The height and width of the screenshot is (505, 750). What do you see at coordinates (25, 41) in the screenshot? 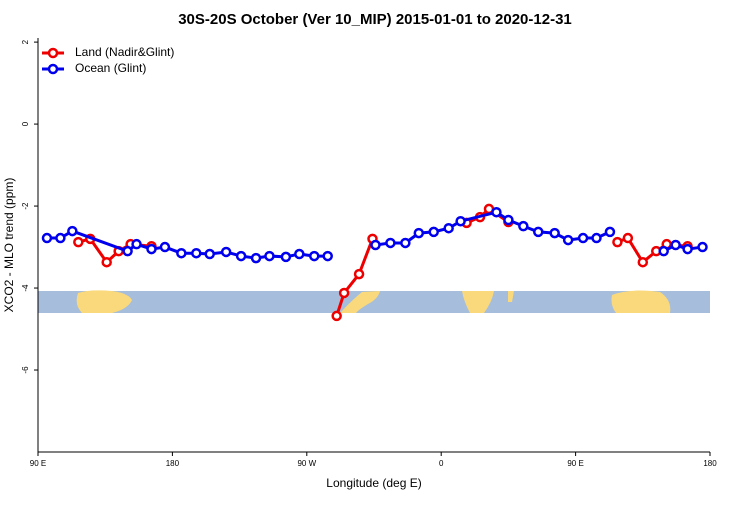
I see `y-tick-label: 2` at bounding box center [25, 41].